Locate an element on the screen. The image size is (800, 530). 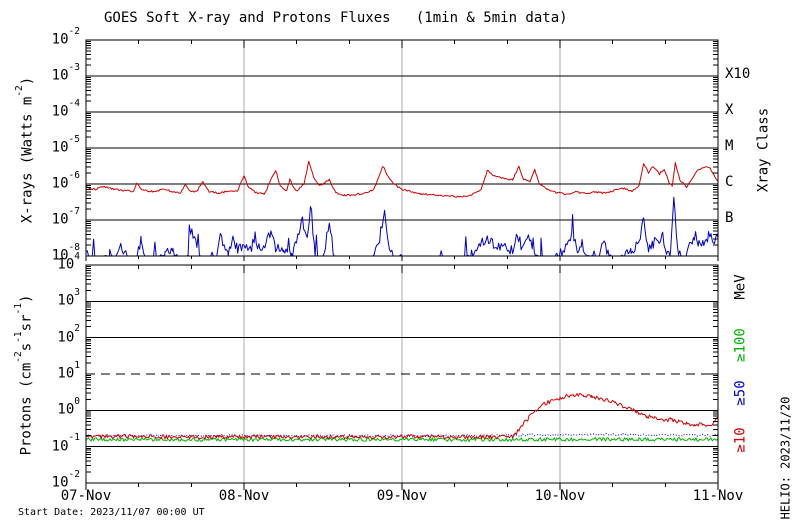
class-label-m: M is located at coordinates (729, 146).